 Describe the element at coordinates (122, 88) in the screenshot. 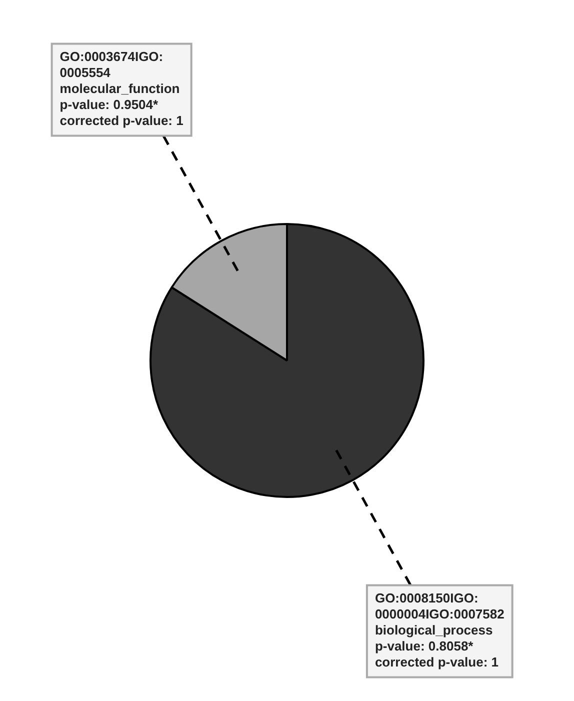

I see `slice-label: GO:0003674IGO: 0005554 molecular_function p-value: 0.9504* corrected p-value: 1` at that location.